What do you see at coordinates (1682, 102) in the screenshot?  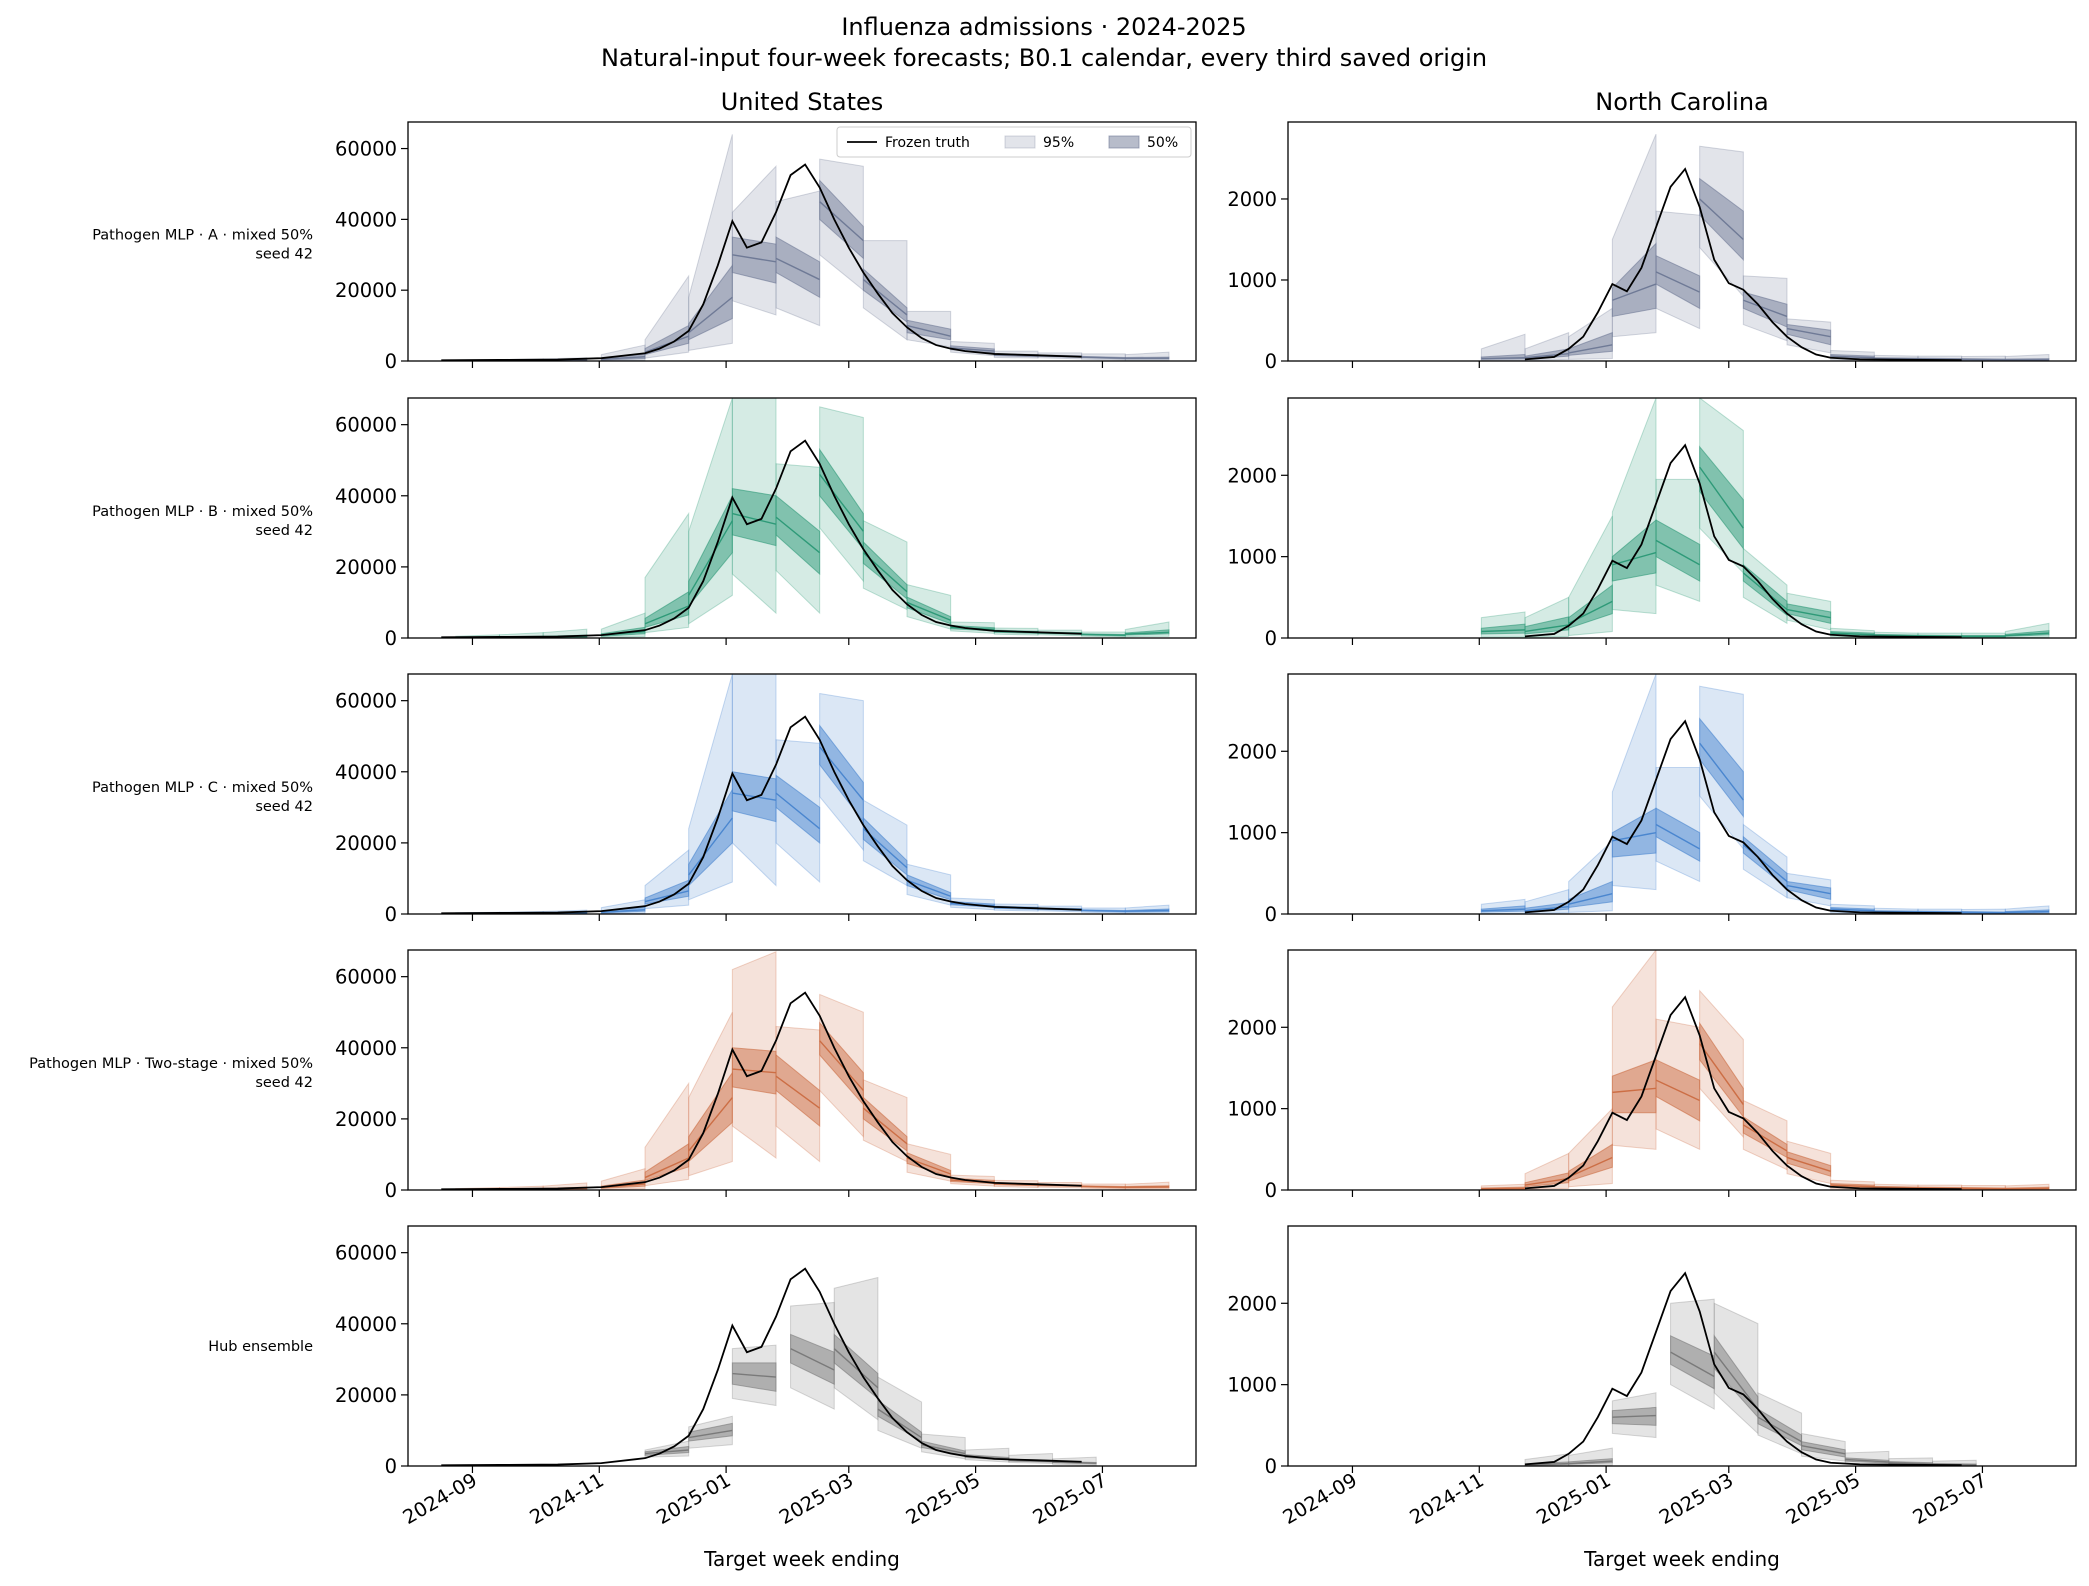 I see `column-title: North Carolina` at bounding box center [1682, 102].